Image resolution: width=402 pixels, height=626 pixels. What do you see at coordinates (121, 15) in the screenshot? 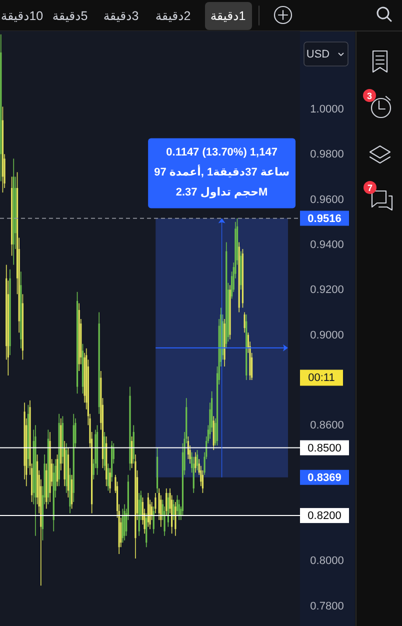
I see `text: 3دقيقة` at bounding box center [121, 15].